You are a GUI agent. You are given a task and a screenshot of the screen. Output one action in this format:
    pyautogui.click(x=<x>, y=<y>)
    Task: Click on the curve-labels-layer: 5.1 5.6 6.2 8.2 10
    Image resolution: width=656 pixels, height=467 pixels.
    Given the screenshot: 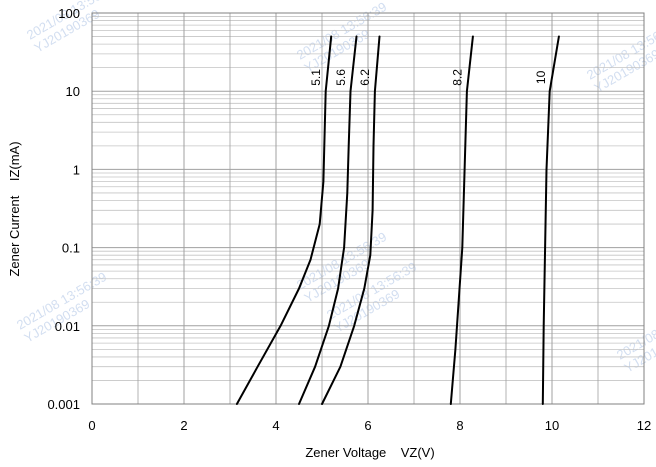 What is the action you would take?
    pyautogui.click(x=428, y=77)
    